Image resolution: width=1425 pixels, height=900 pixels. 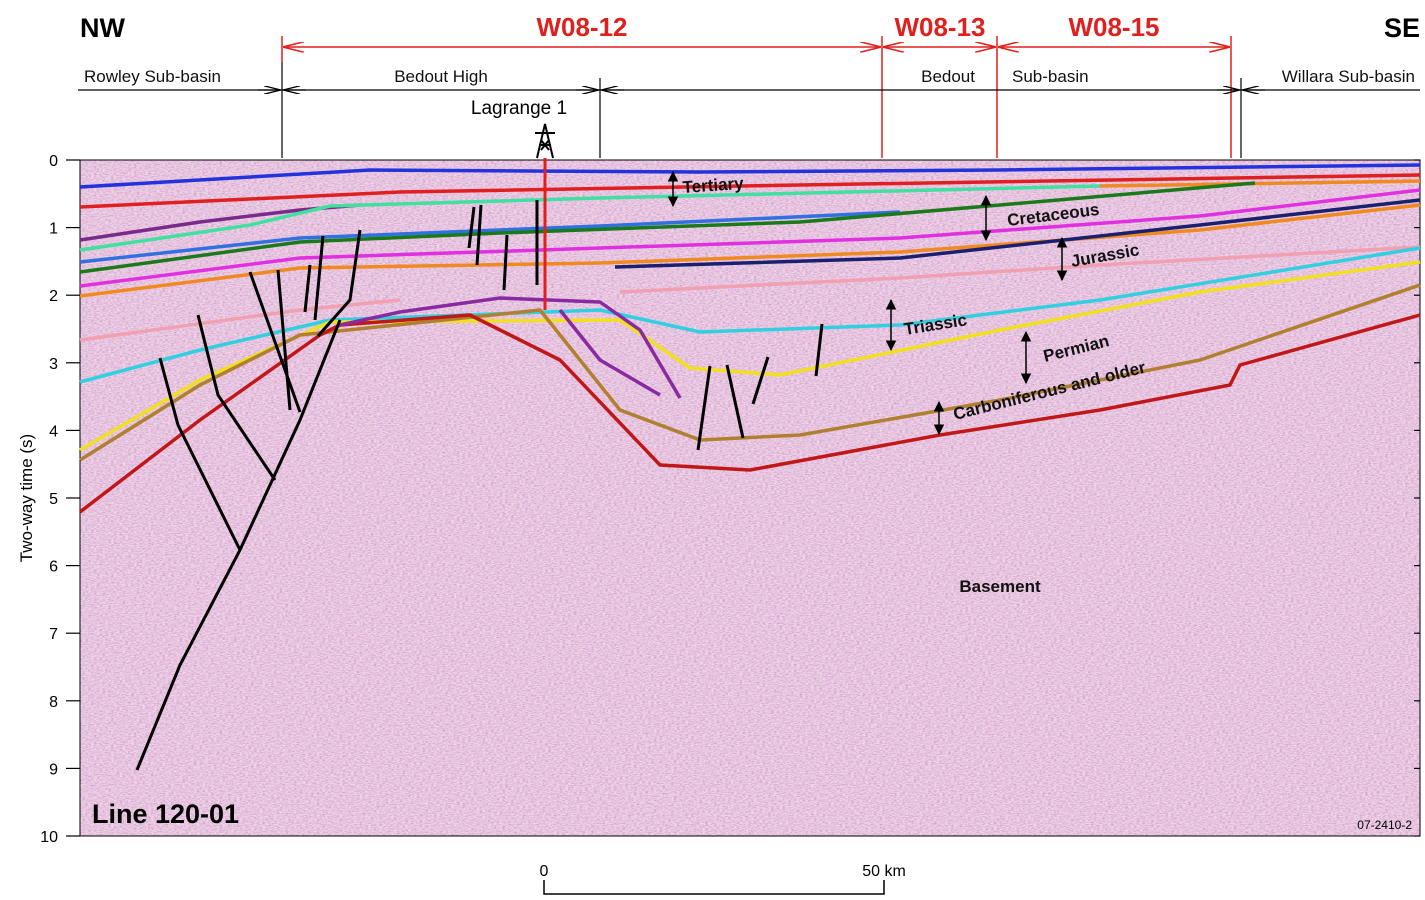 I want to click on corner-left: NW, so click(x=102, y=28).